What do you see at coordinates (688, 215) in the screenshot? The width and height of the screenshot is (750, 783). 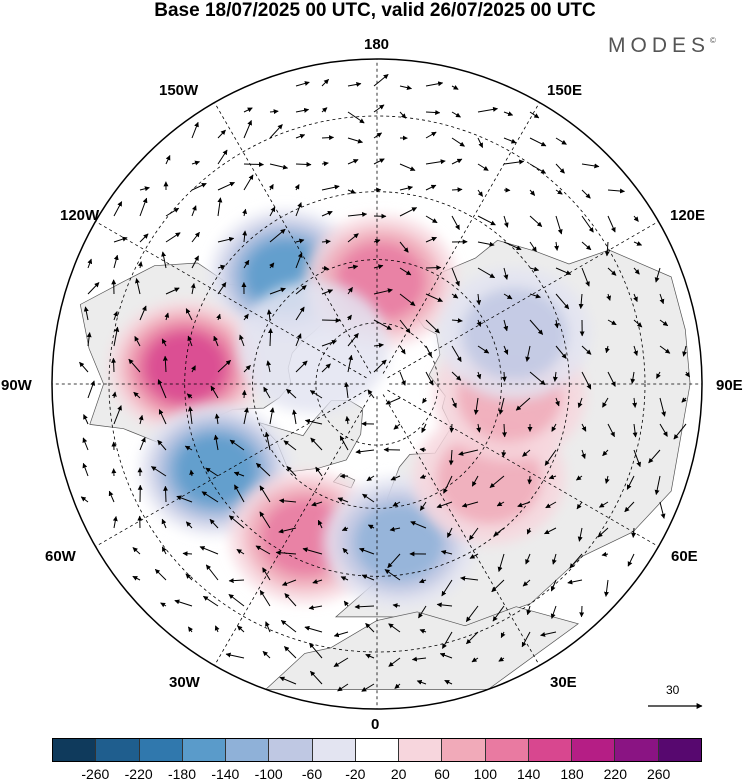 I see `lon-label-120e: 120E` at bounding box center [688, 215].